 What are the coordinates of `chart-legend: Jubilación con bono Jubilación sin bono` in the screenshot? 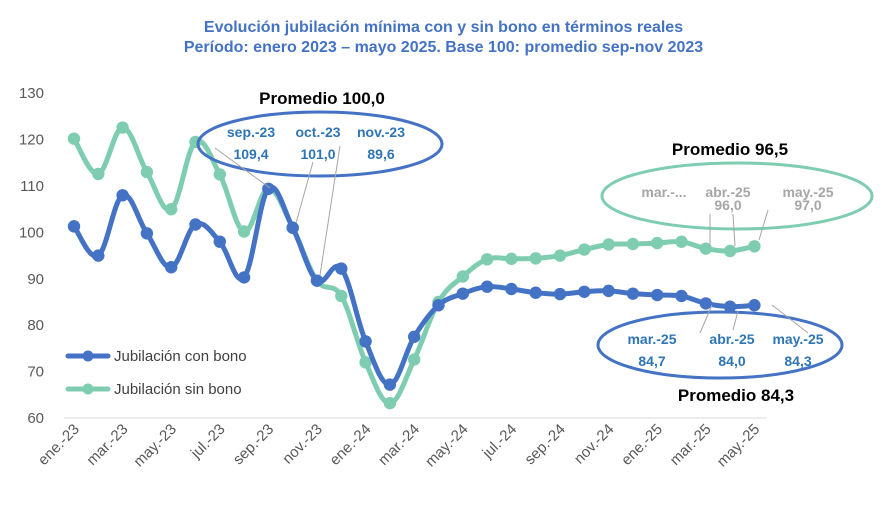 It's located at (156, 373).